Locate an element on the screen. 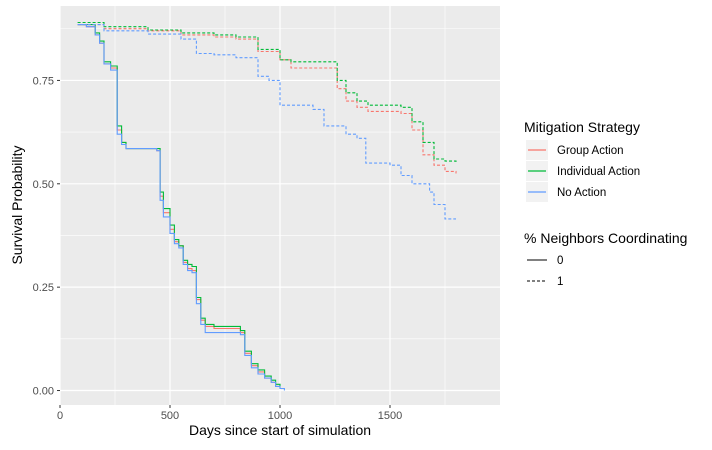 The width and height of the screenshot is (712, 450). x-tick-label: 0 is located at coordinates (60, 416).